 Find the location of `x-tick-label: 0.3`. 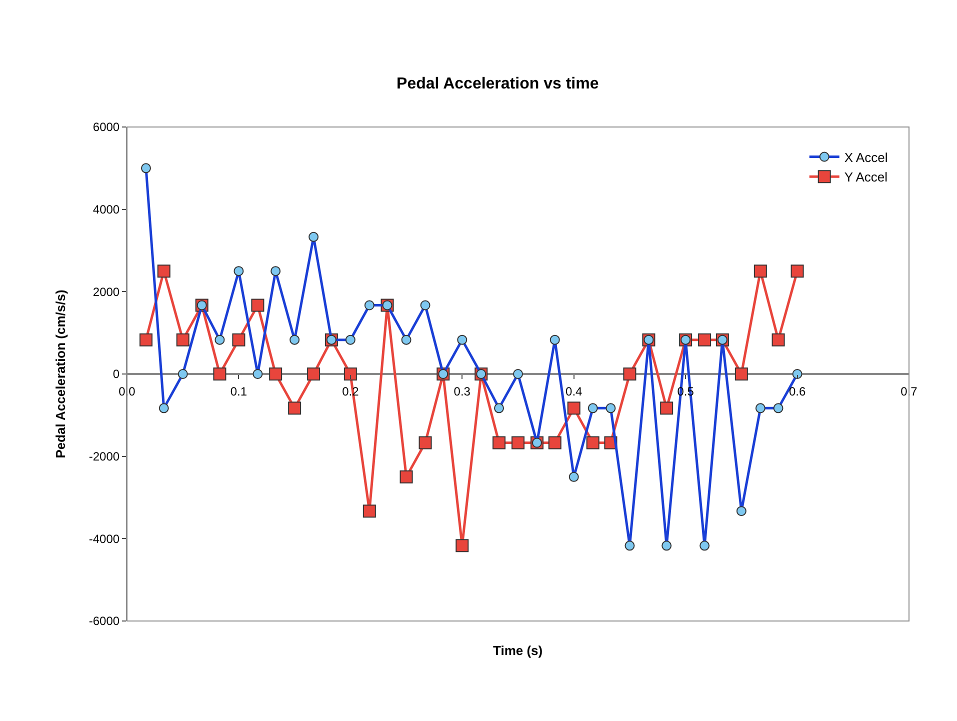

x-tick-label: 0.3 is located at coordinates (462, 391).